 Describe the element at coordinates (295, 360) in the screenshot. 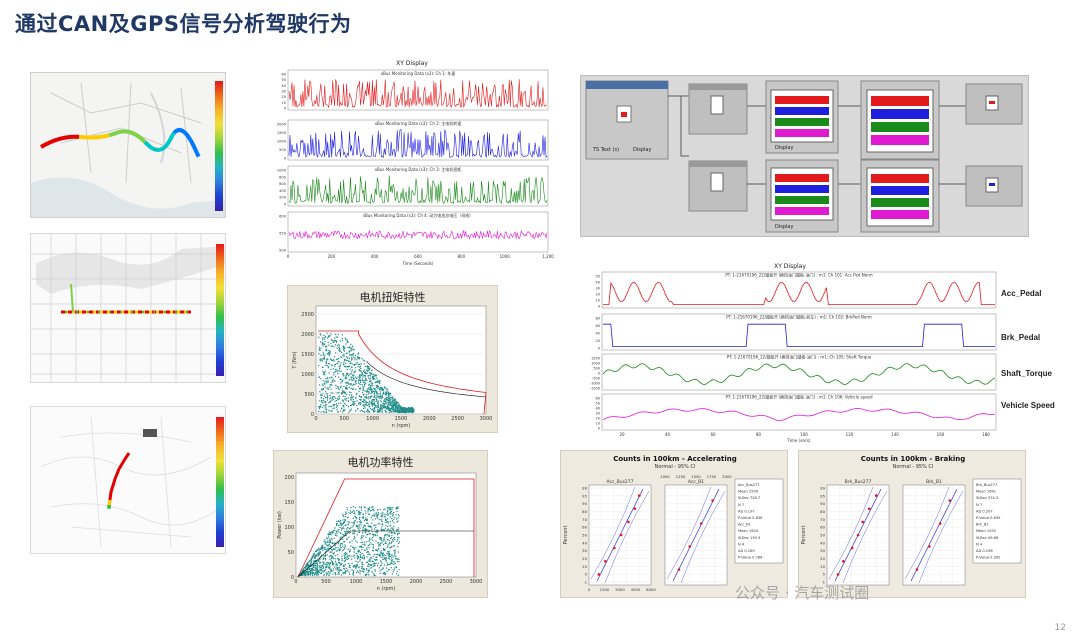

I see `torque-ylabel: T (Nm)` at that location.